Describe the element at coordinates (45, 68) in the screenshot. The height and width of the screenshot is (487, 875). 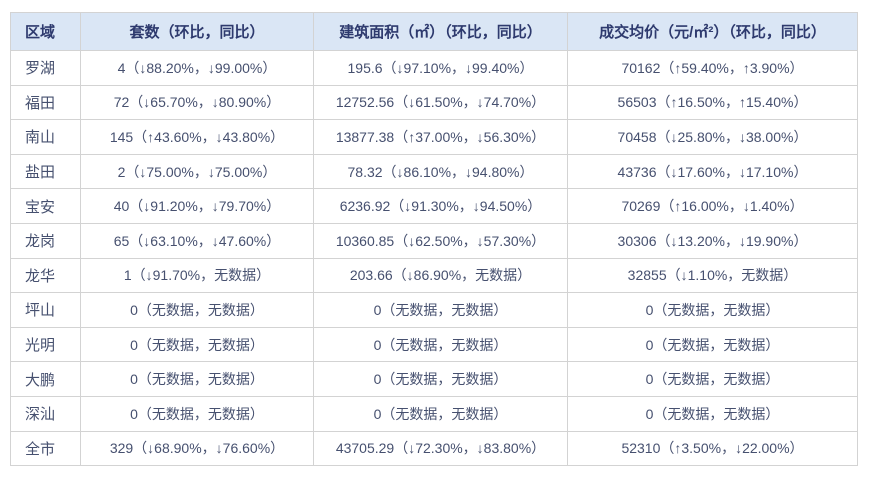
I see `region-cell: 罗湖` at that location.